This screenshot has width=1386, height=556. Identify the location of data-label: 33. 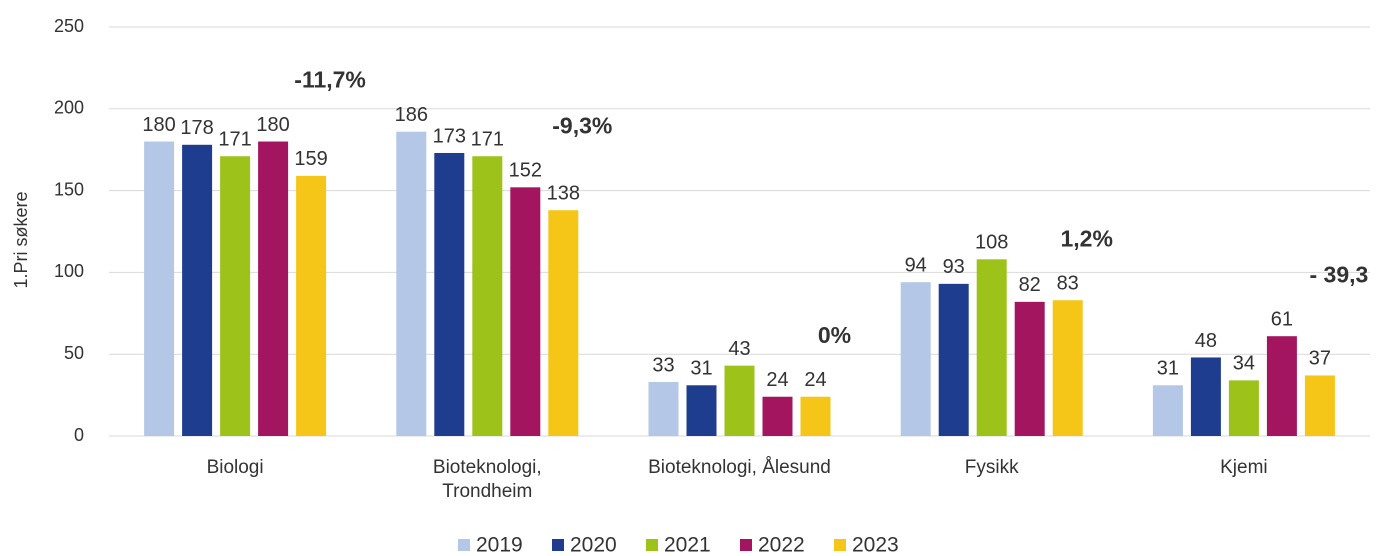
(663, 365).